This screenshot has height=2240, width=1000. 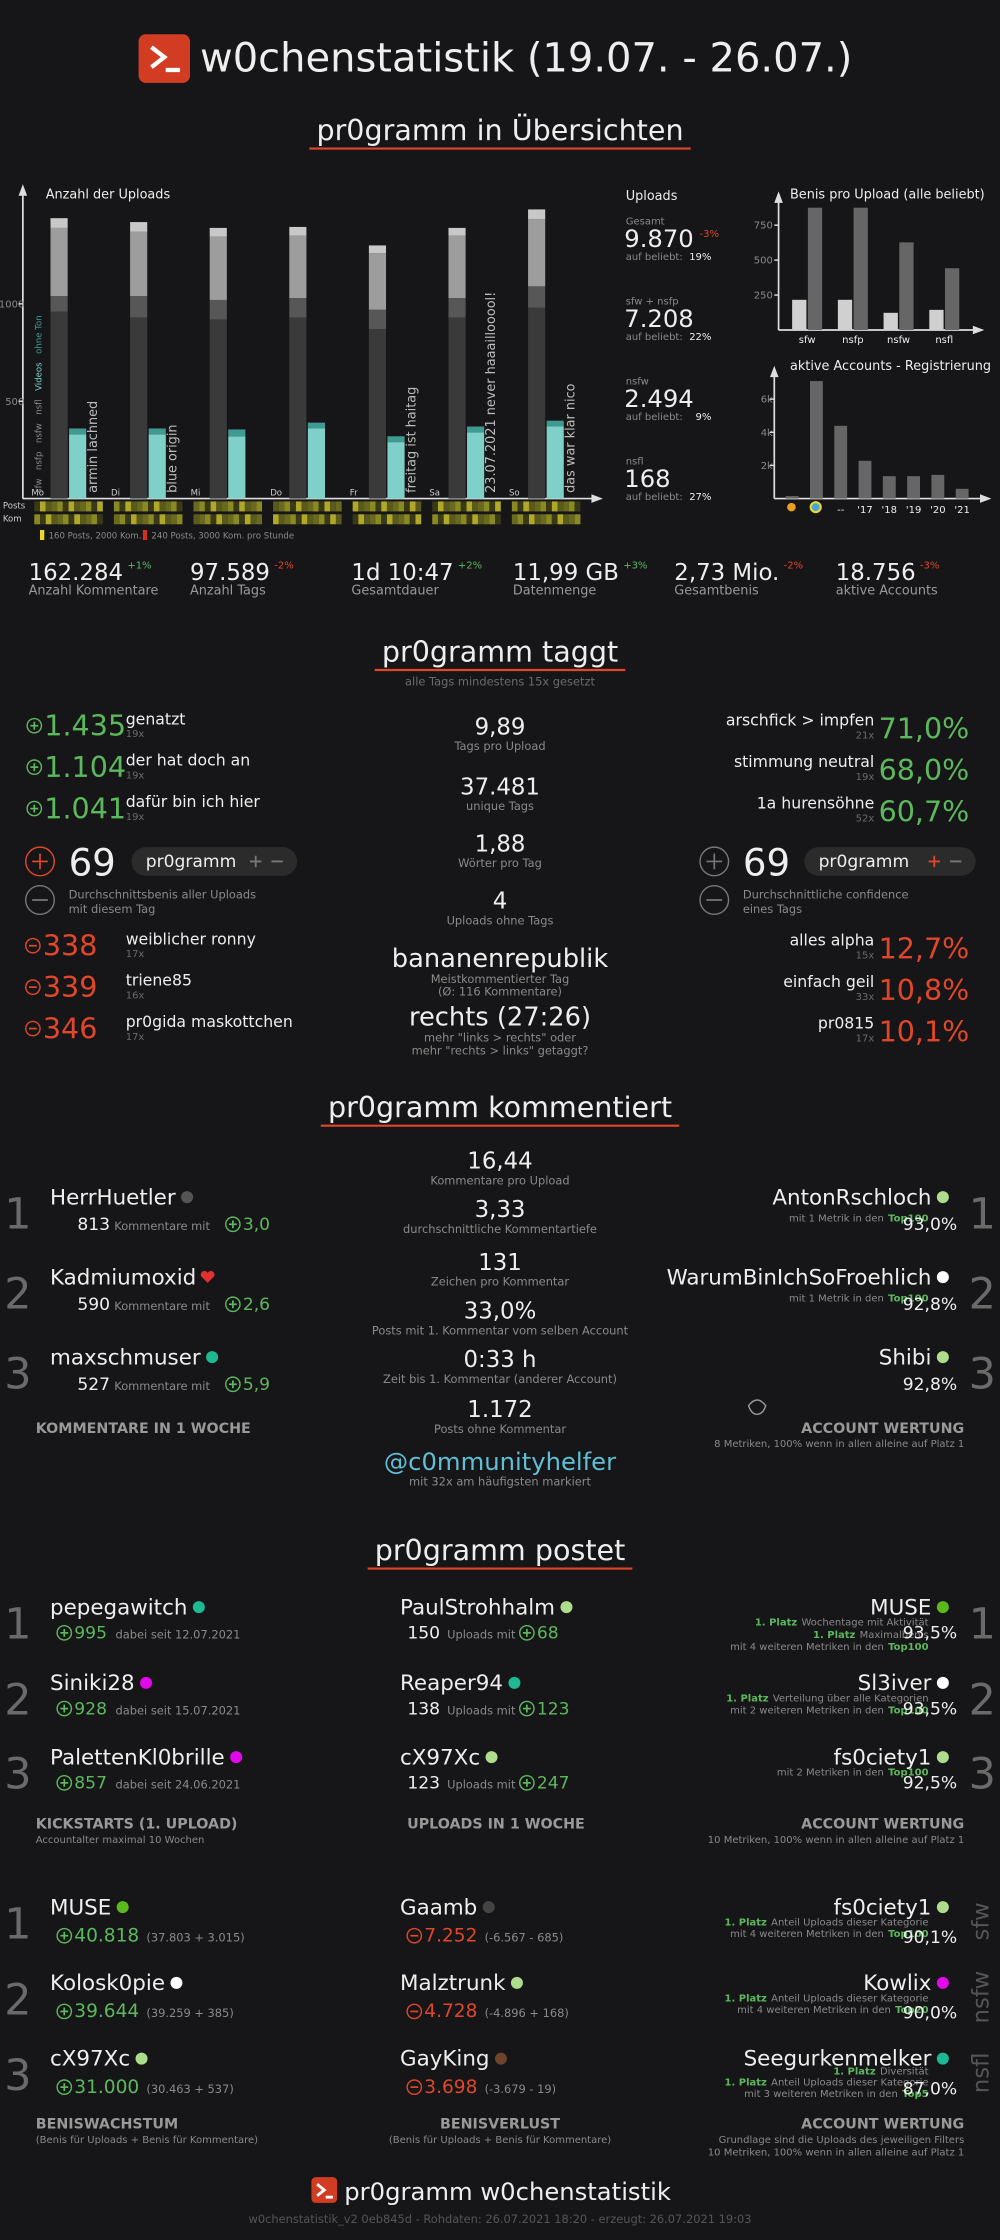 What do you see at coordinates (816, 803) in the screenshot?
I see `tag-name: 1a hurensöhne` at bounding box center [816, 803].